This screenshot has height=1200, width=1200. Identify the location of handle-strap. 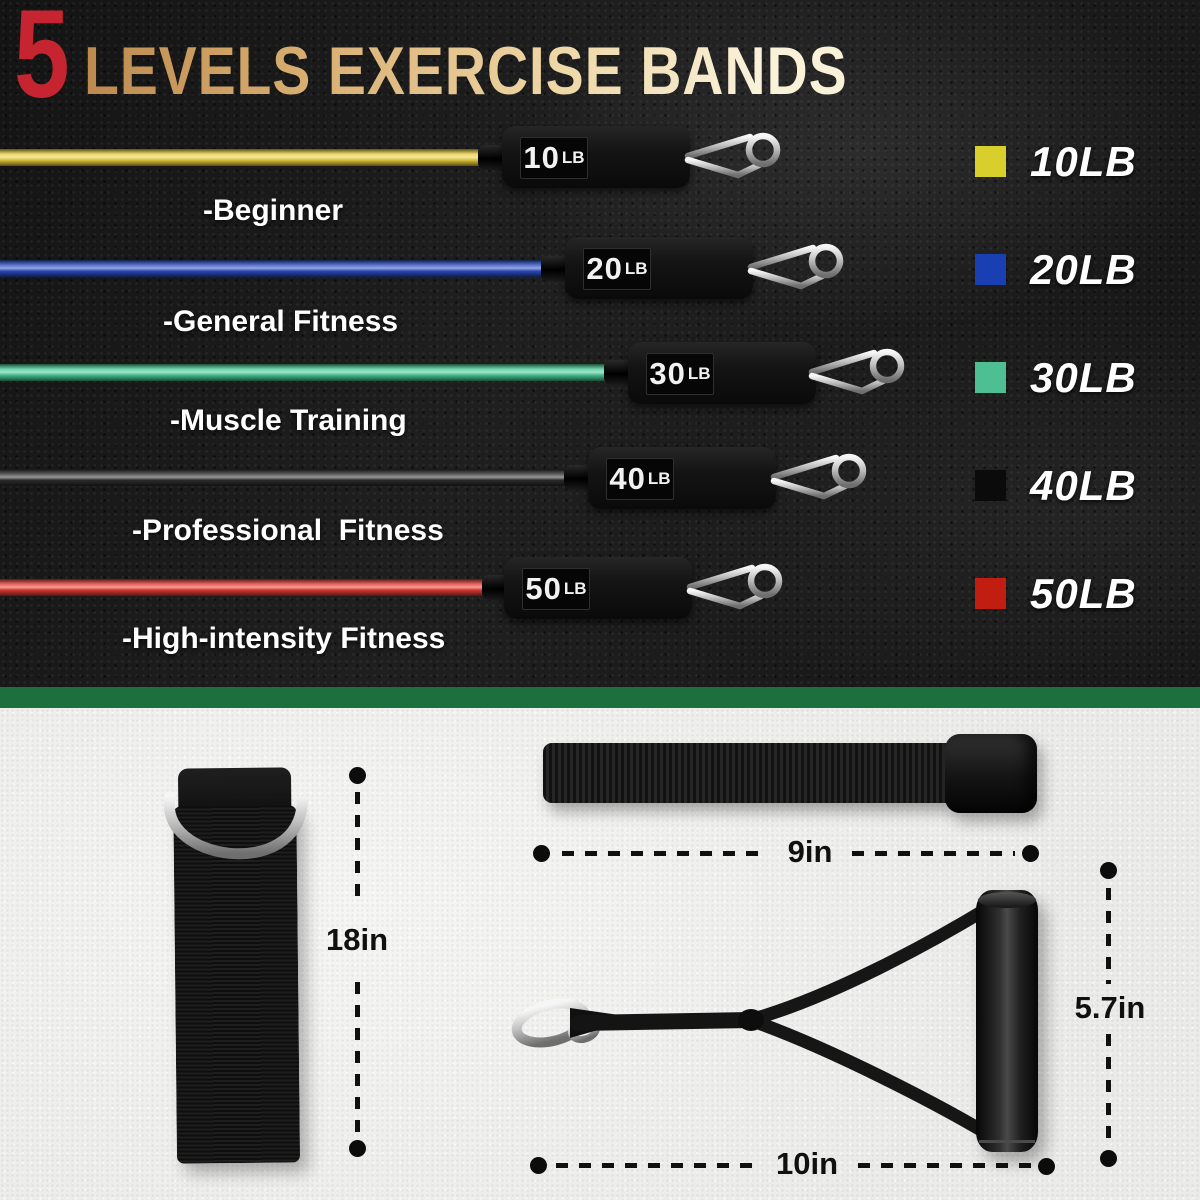
(757, 1023).